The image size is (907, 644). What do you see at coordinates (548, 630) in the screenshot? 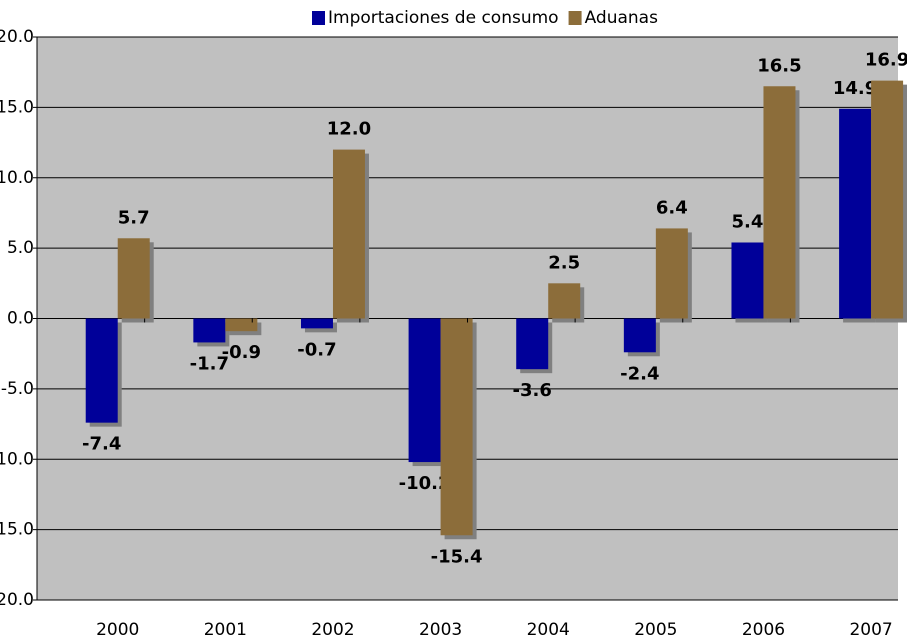
I see `x-tick-label: 2004` at bounding box center [548, 630].